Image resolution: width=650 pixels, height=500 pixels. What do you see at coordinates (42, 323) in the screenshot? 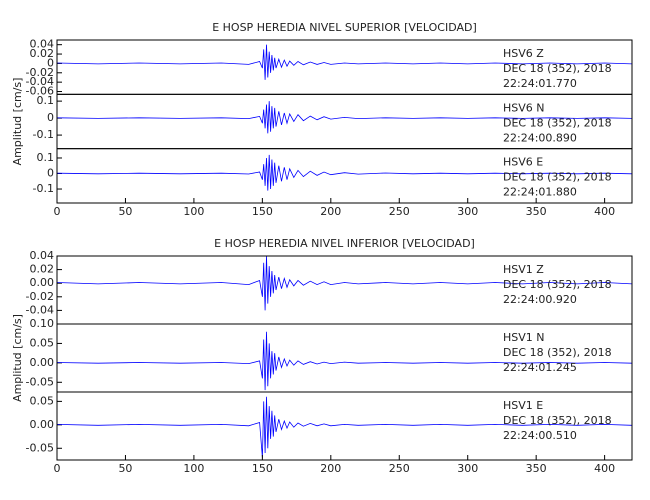
I see `y-tick-label: 0.10` at bounding box center [42, 323].